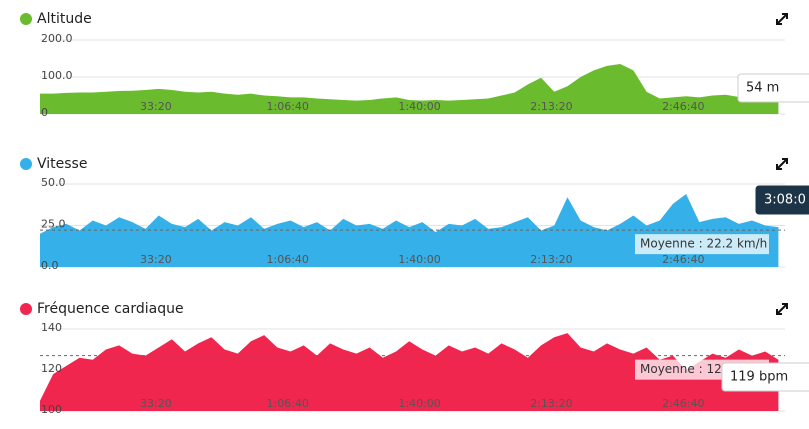 The width and height of the screenshot is (809, 429). I want to click on y-tick-label: 100.0, so click(57, 75).